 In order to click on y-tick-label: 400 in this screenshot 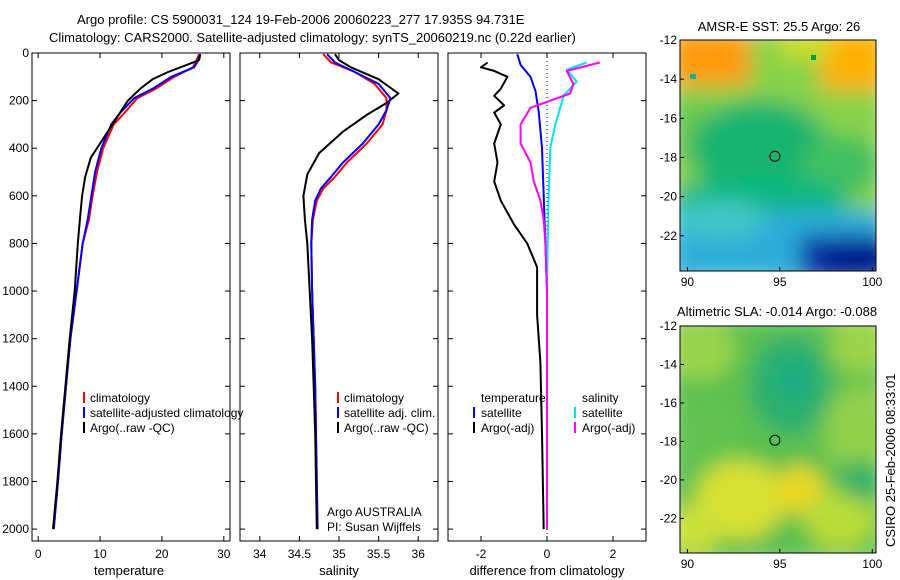, I will do `click(19, 148)`.